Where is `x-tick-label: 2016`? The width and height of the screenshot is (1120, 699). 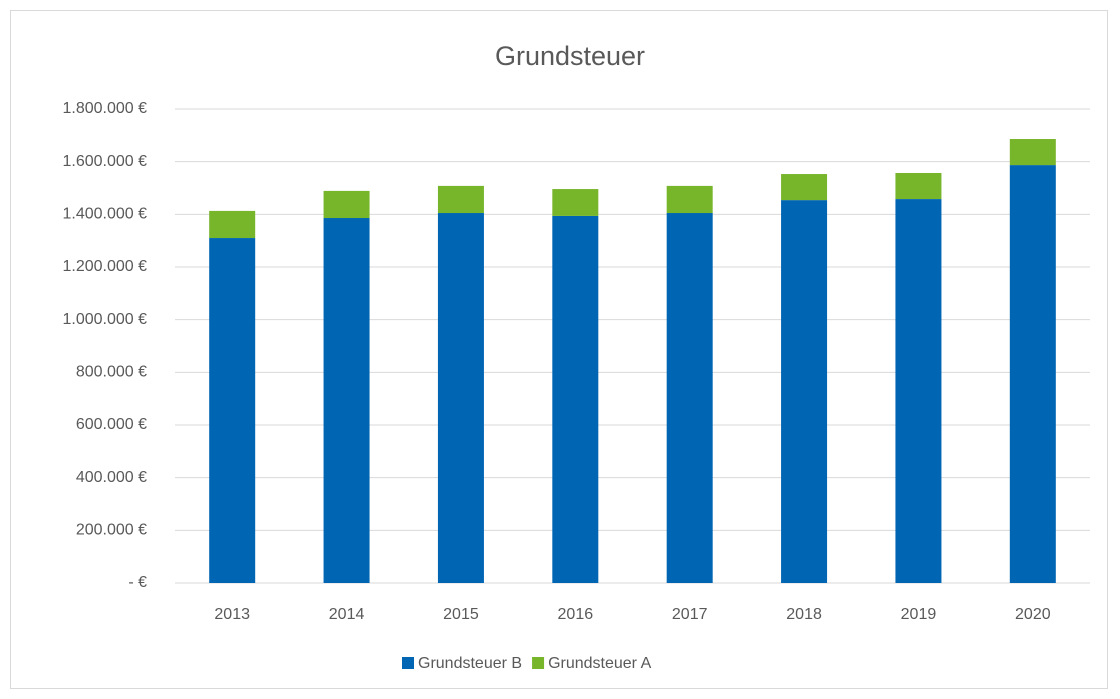
x-tick-label: 2016 is located at coordinates (576, 614).